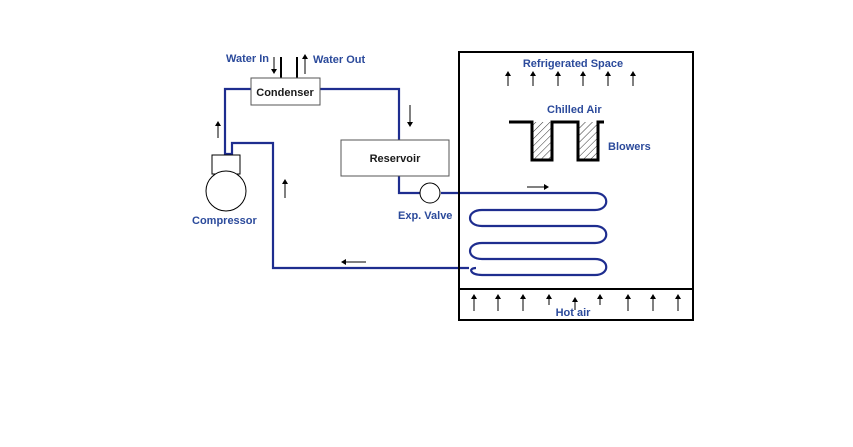  I want to click on hot-air-label: Hot air, so click(574, 313).